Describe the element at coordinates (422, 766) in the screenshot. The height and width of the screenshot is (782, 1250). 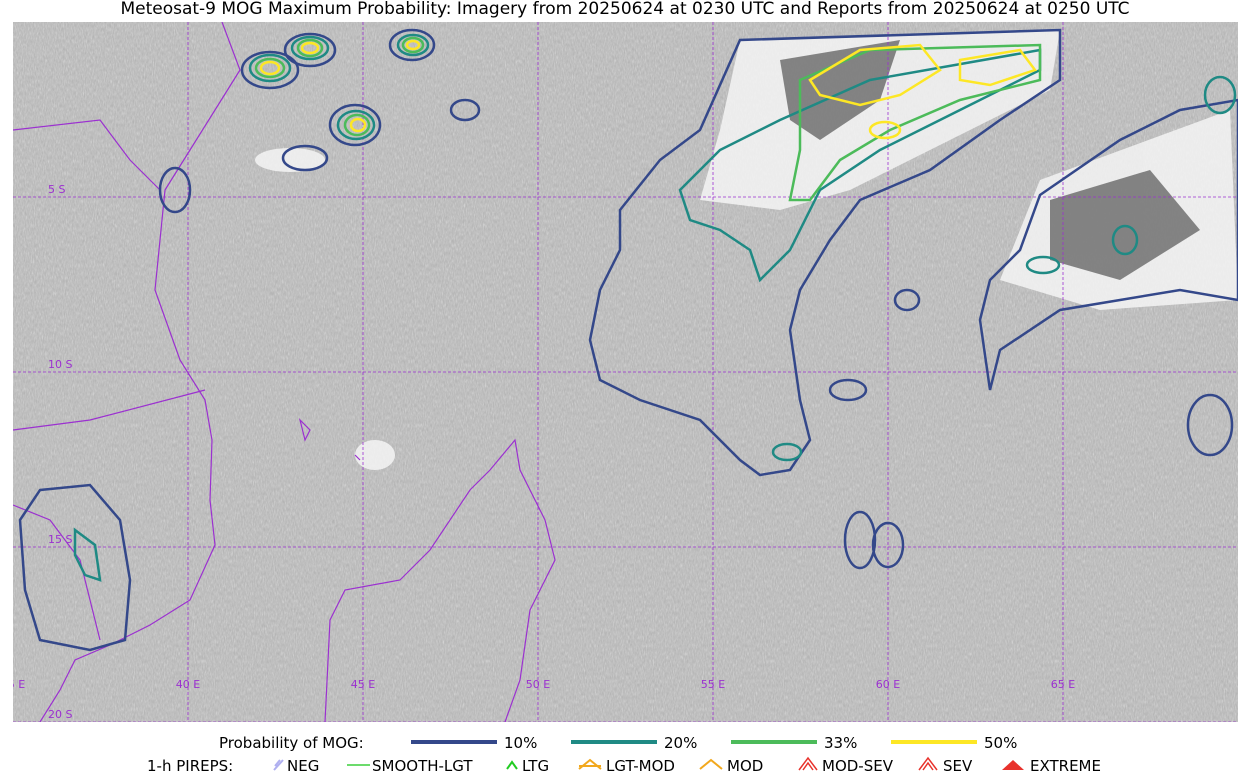
I see `legend-label: SMOOTH-LGT` at that location.